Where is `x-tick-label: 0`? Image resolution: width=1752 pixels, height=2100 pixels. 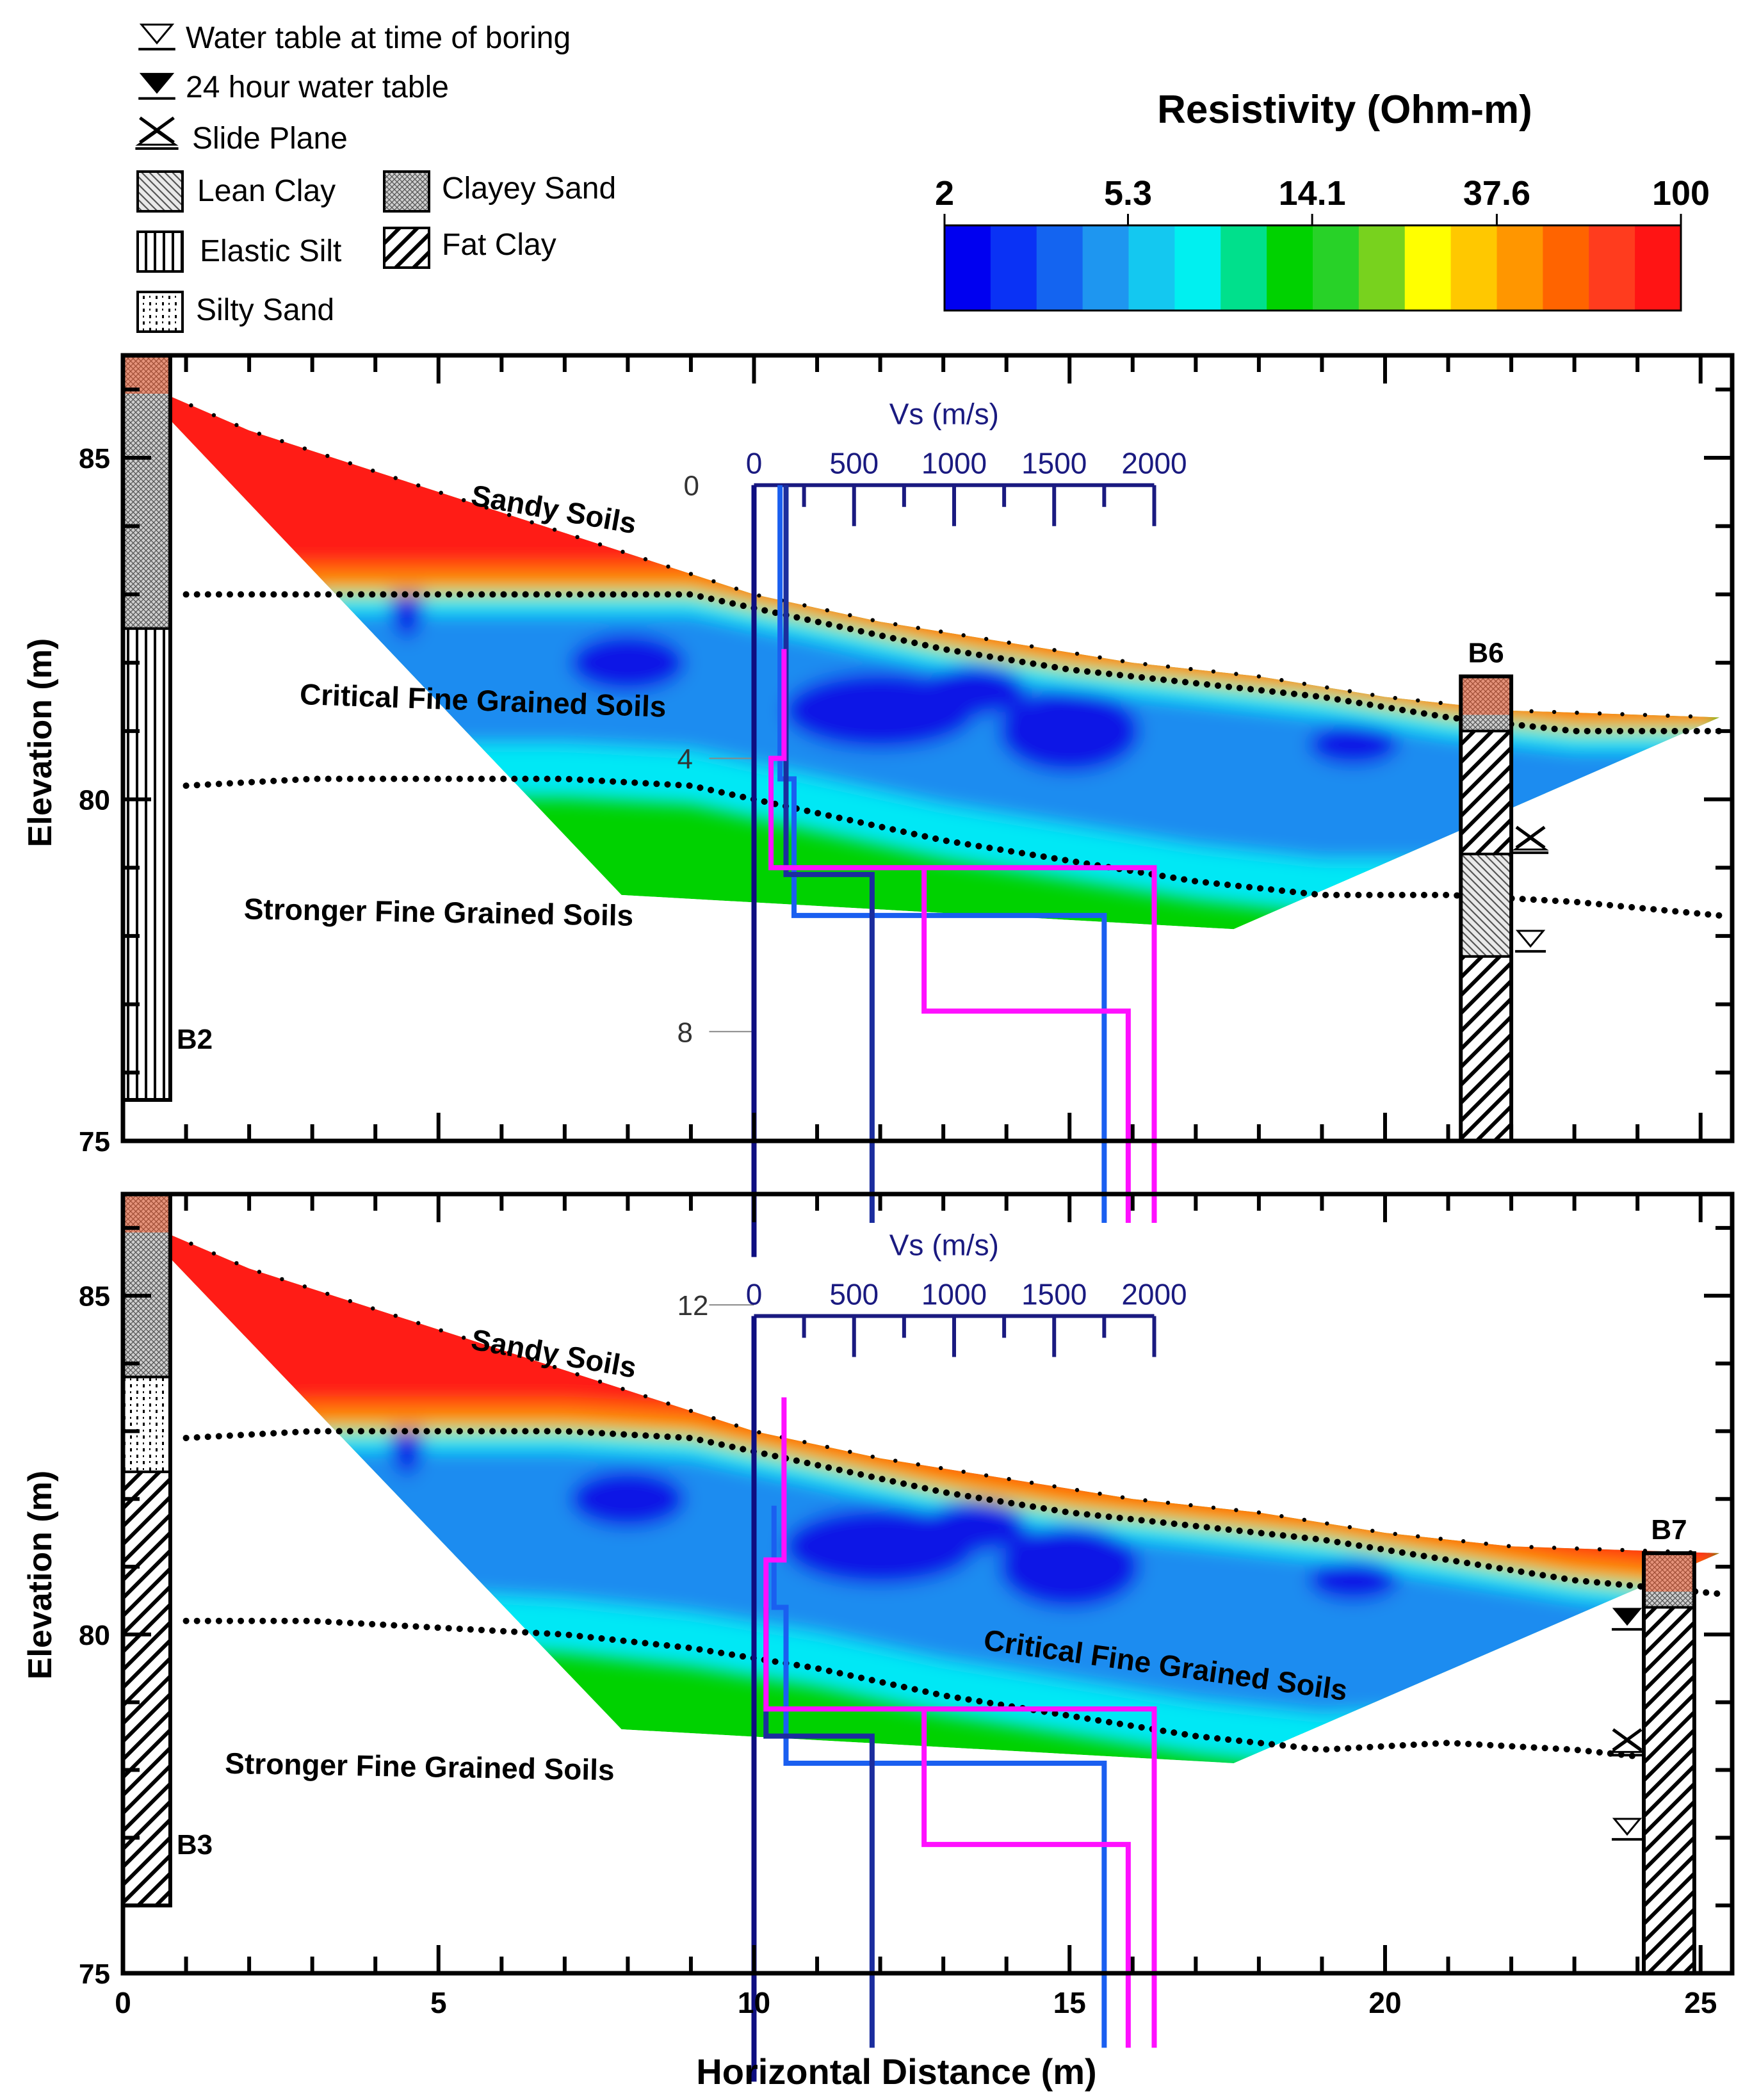 x-tick-label: 0 is located at coordinates (123, 2002).